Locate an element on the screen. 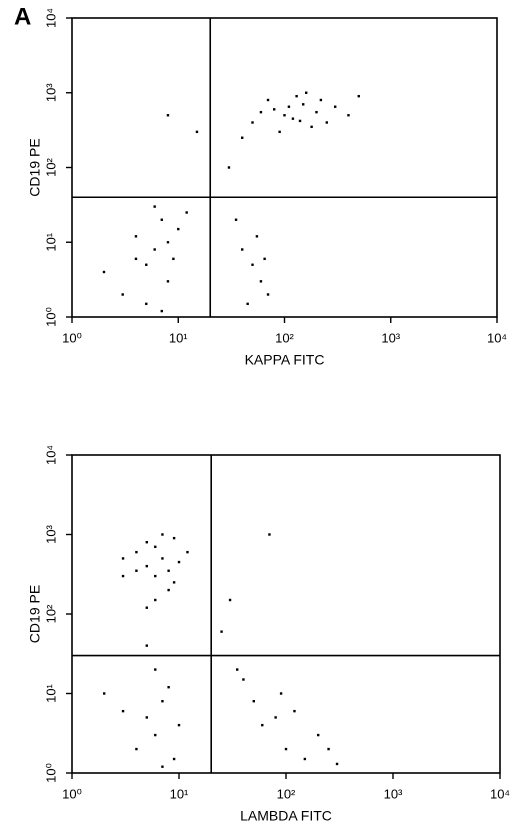 The image size is (520, 832). x-tick-label: 10³ is located at coordinates (390, 337).